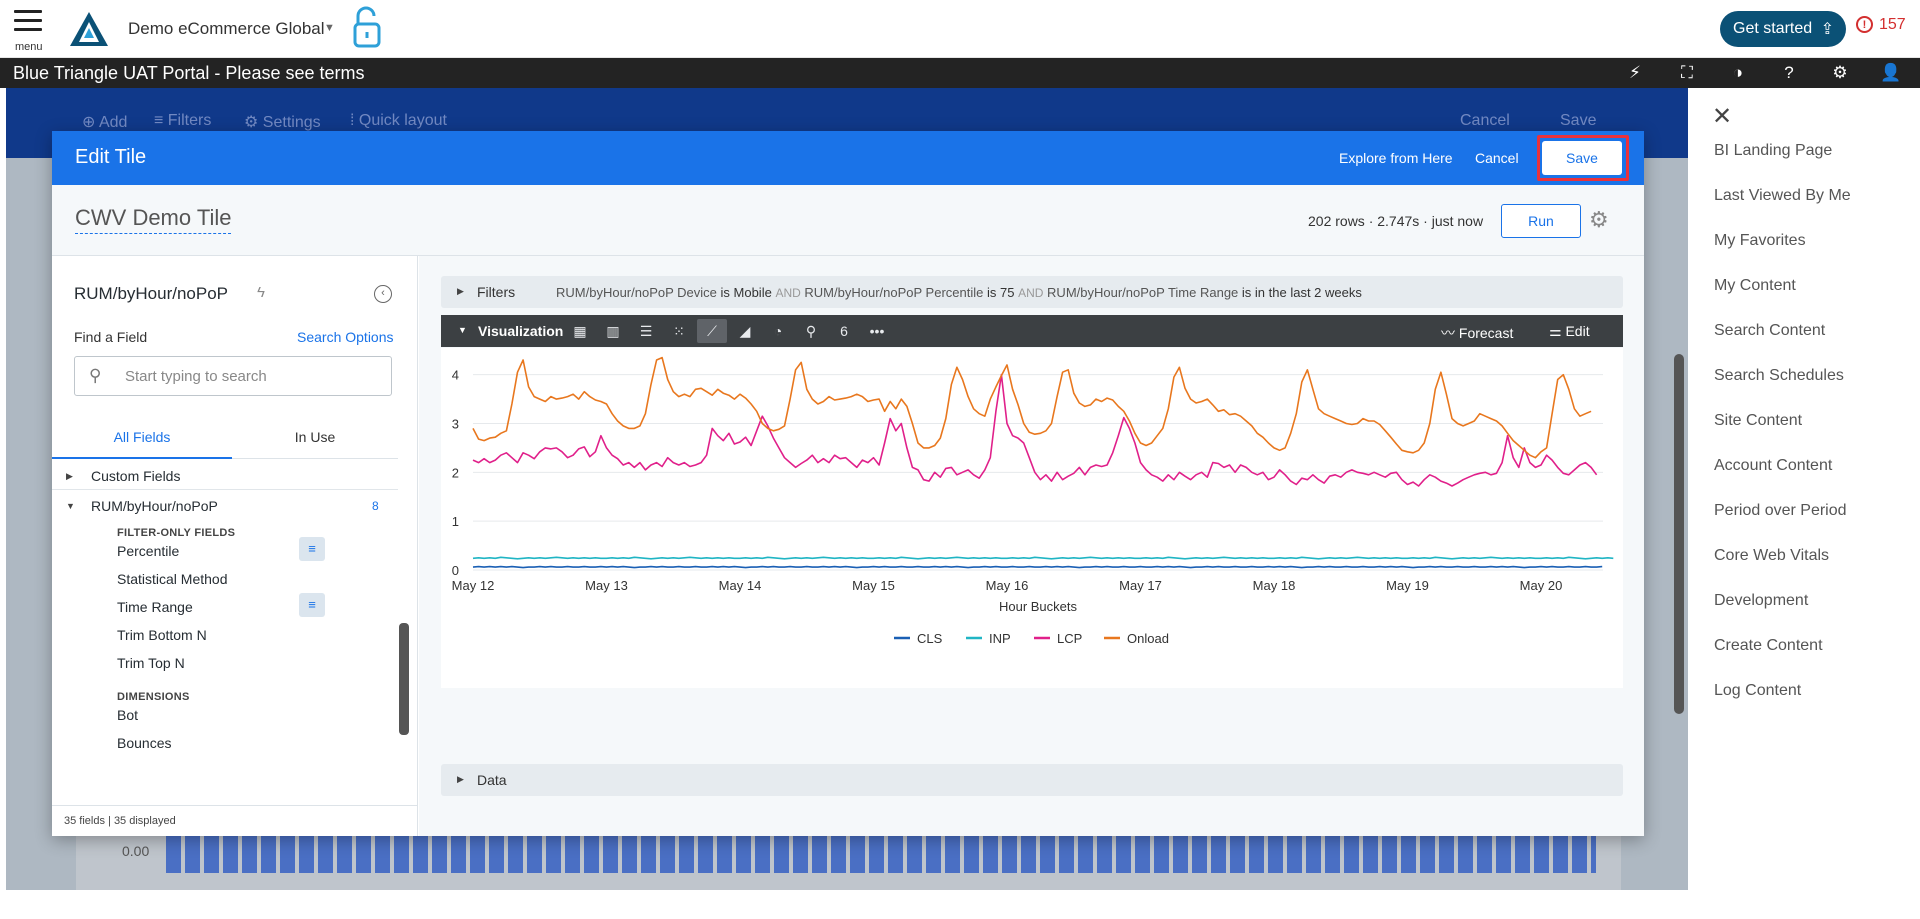  Describe the element at coordinates (153, 219) in the screenshot. I see `tile-name-input: CWV Demo Tile` at that location.